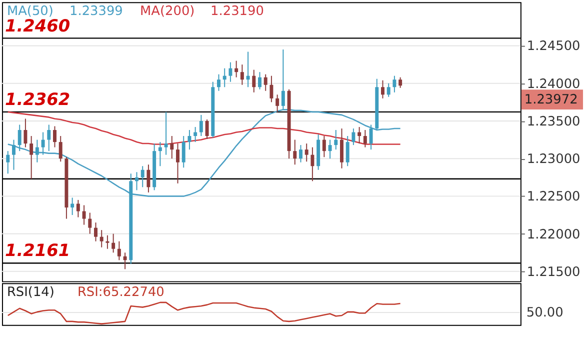  What do you see at coordinates (30, 292) in the screenshot?
I see `chart-title: RSI(14)` at bounding box center [30, 292].